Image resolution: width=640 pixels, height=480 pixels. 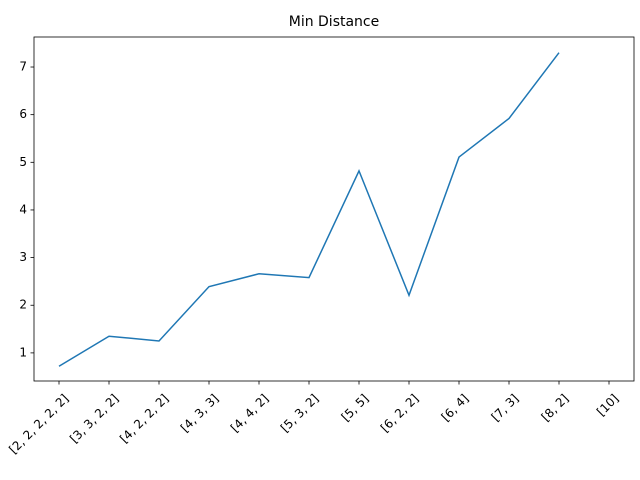 I want to click on x-tick-label: [8, 2], so click(x=555, y=407).